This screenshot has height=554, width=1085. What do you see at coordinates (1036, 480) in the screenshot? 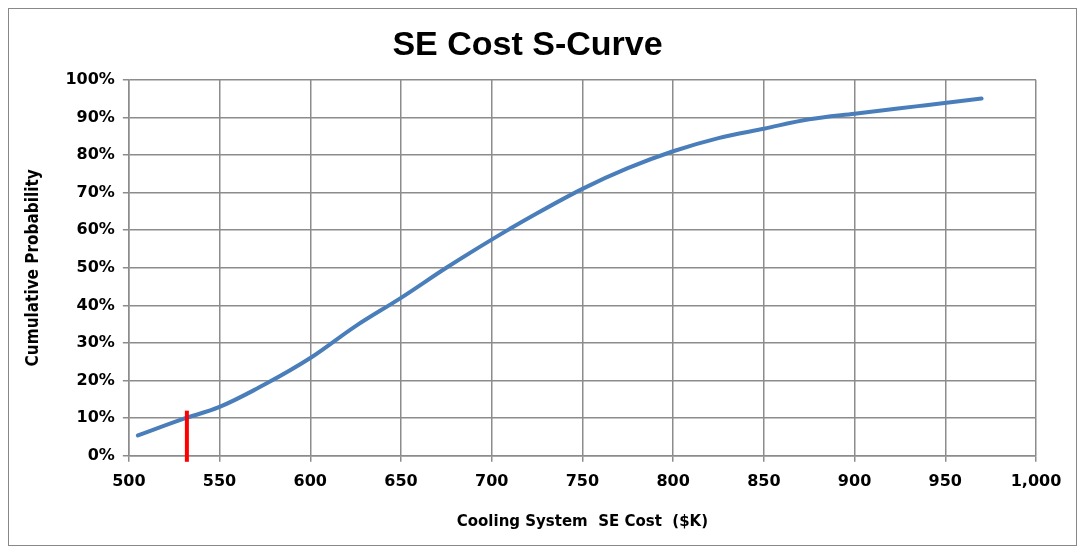
I see `x-tick-label: 1,000` at bounding box center [1036, 480].